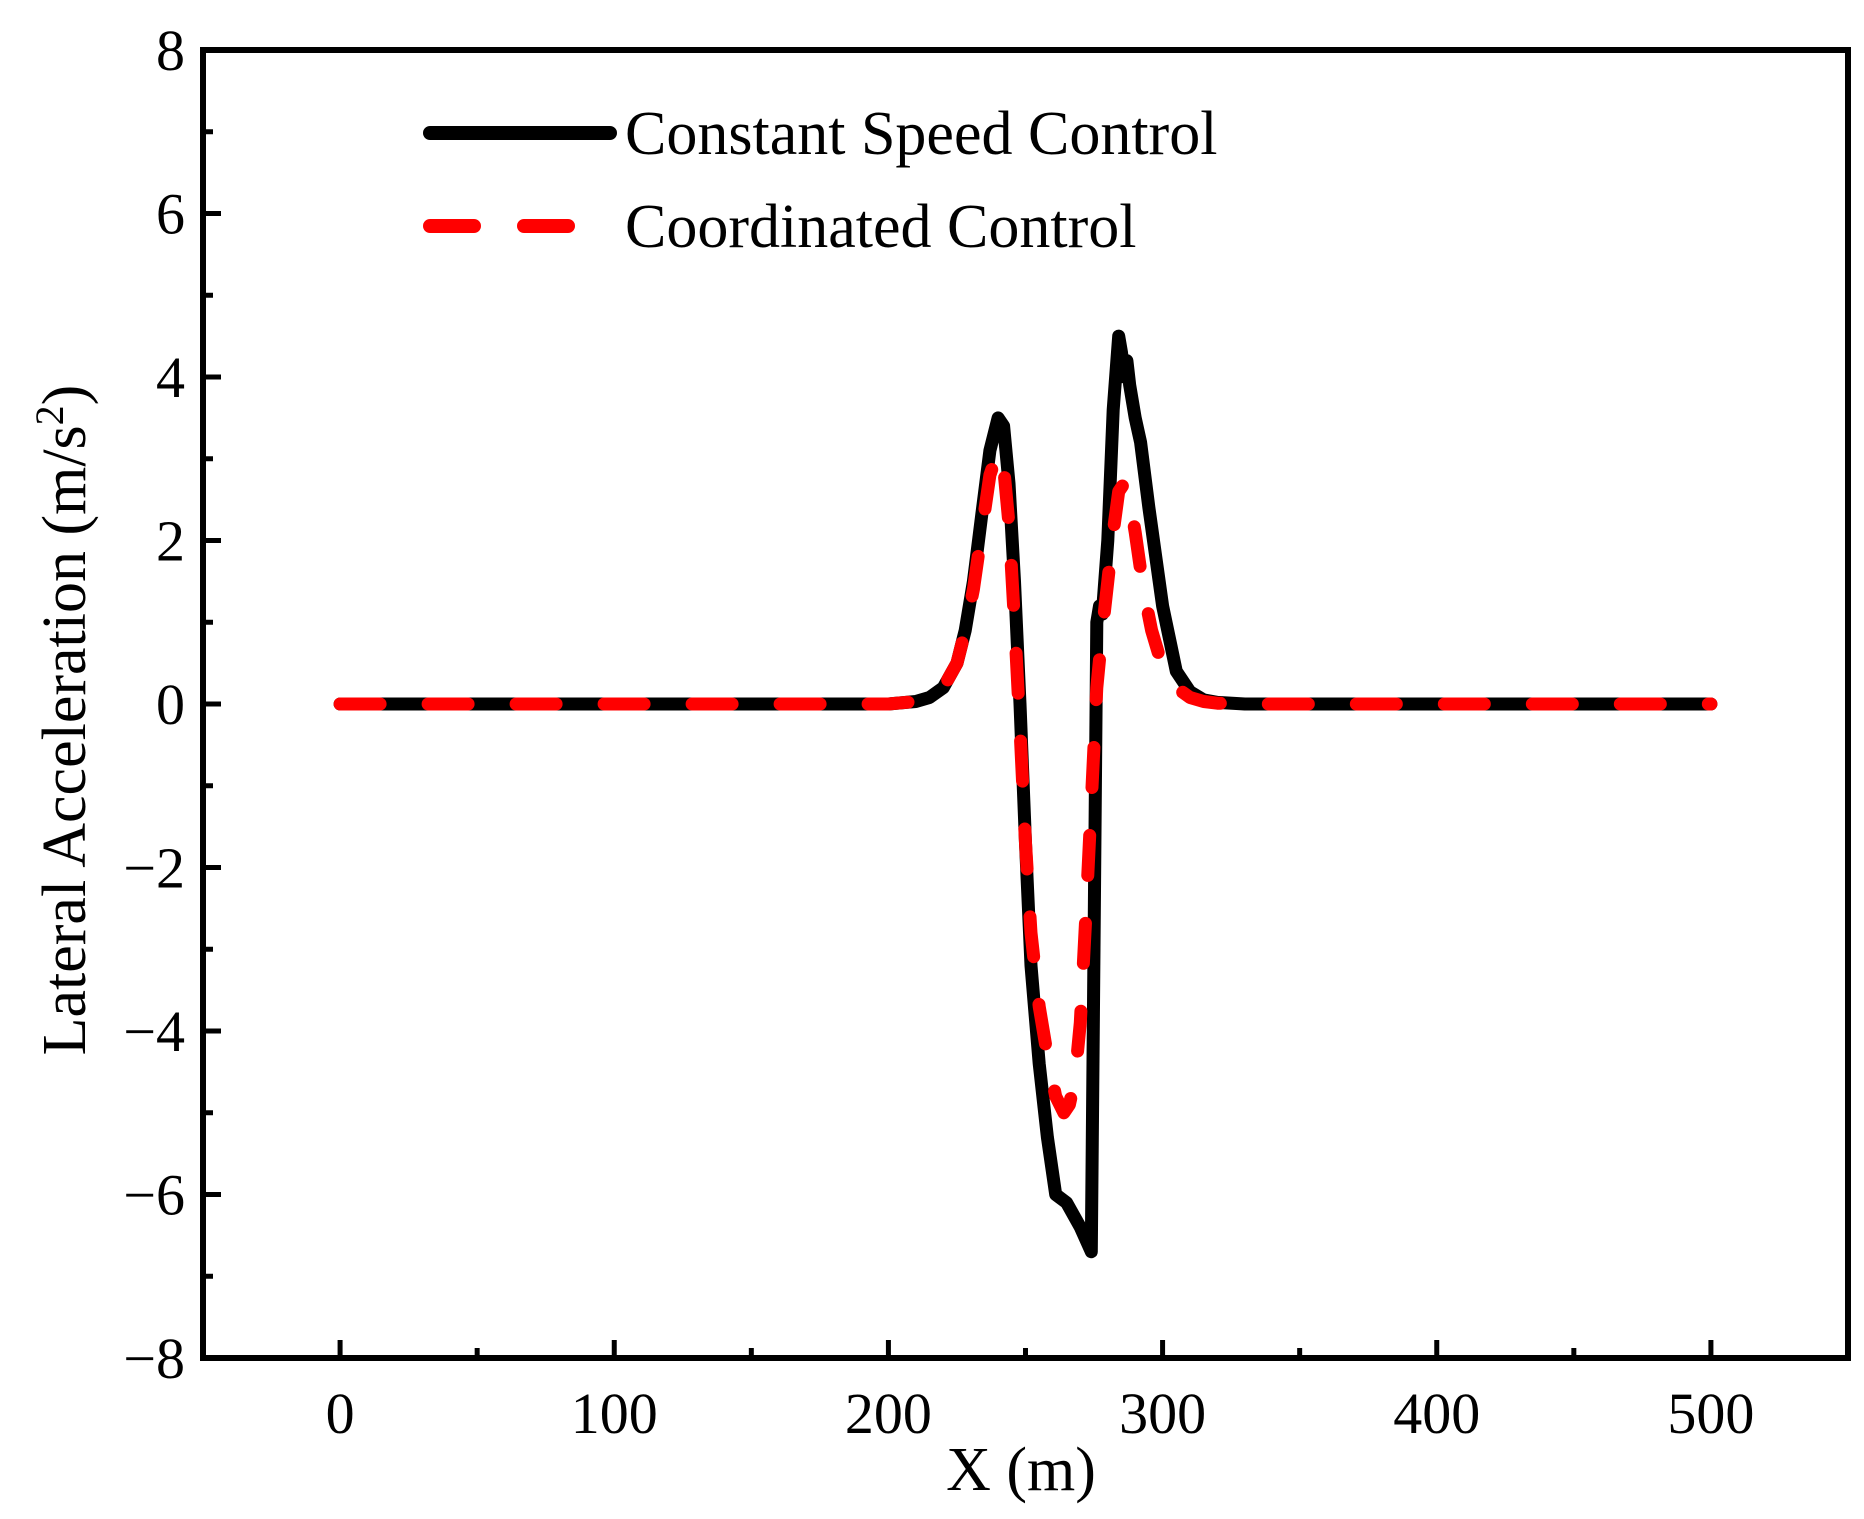  Describe the element at coordinates (65, 740) in the screenshot. I see `y-axis-title-main: Lateral Acceleration (m/s` at that location.